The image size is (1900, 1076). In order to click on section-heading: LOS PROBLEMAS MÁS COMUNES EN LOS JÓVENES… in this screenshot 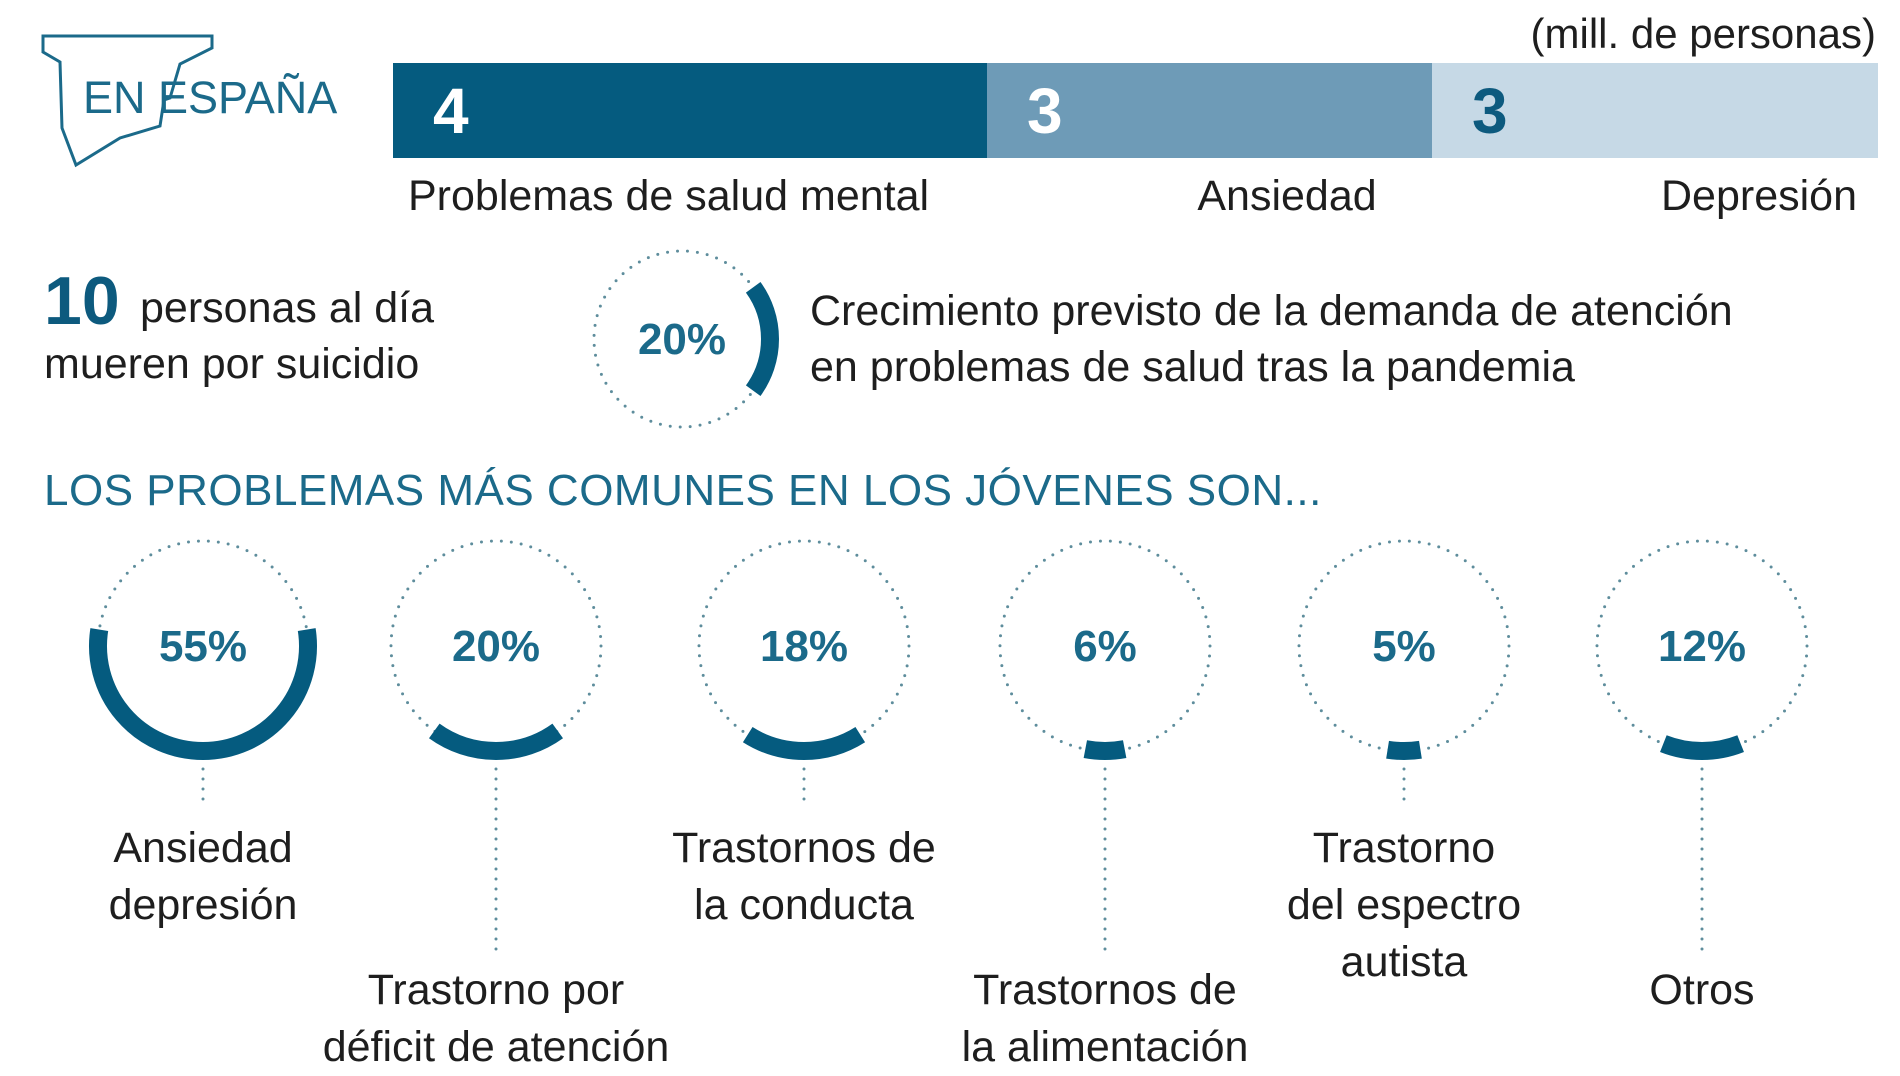, I will do `click(683, 490)`.